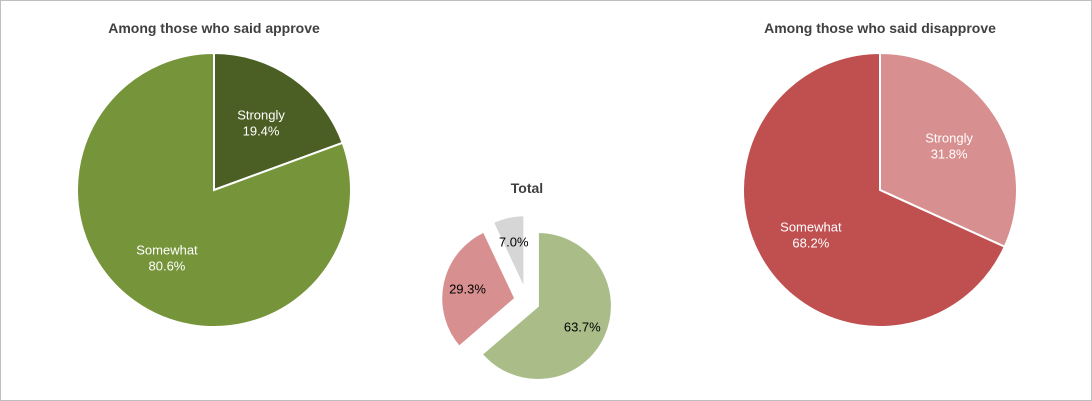 The height and width of the screenshot is (401, 1092). What do you see at coordinates (949, 146) in the screenshot?
I see `disapprove-slice-label-1: Strongly 31.8%` at bounding box center [949, 146].